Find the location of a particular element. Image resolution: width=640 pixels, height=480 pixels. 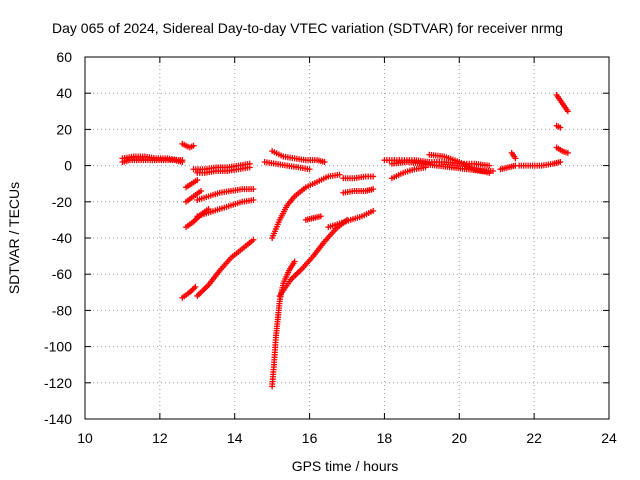

x-axis-label: GPS time / hours is located at coordinates (345, 466).